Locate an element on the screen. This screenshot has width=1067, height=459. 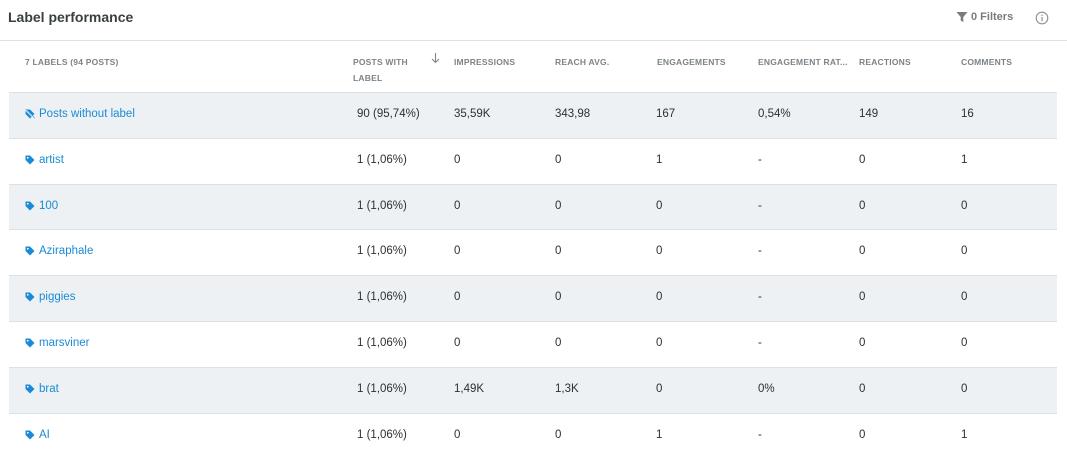
label-link: Aziraphale is located at coordinates (59, 251).